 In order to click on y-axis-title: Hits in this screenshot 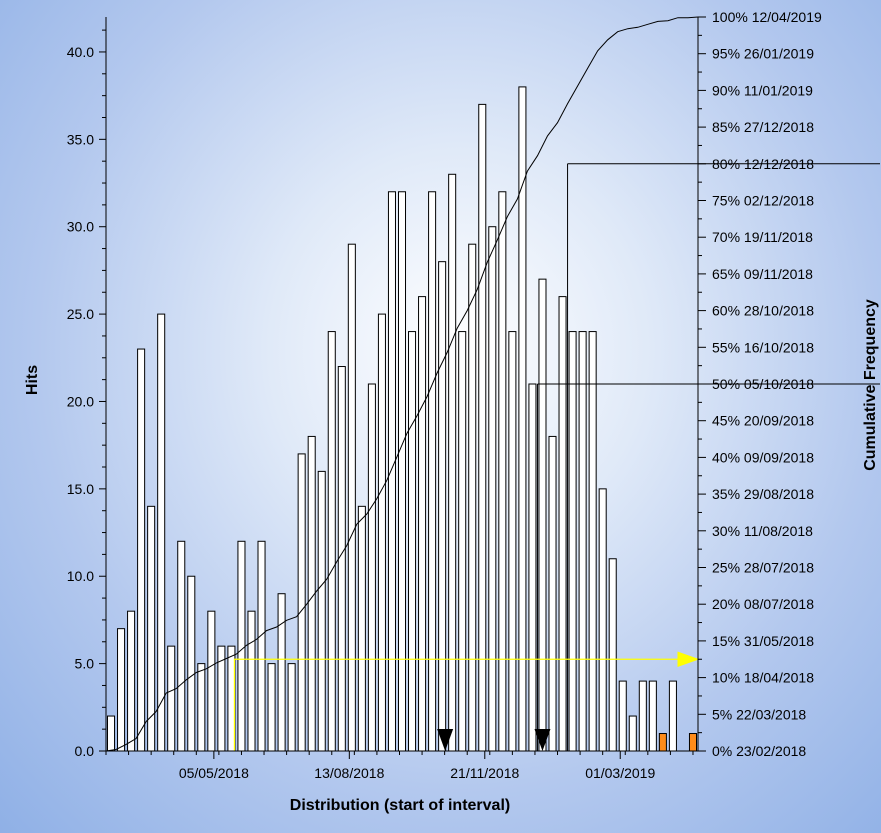, I will do `click(32, 380)`.